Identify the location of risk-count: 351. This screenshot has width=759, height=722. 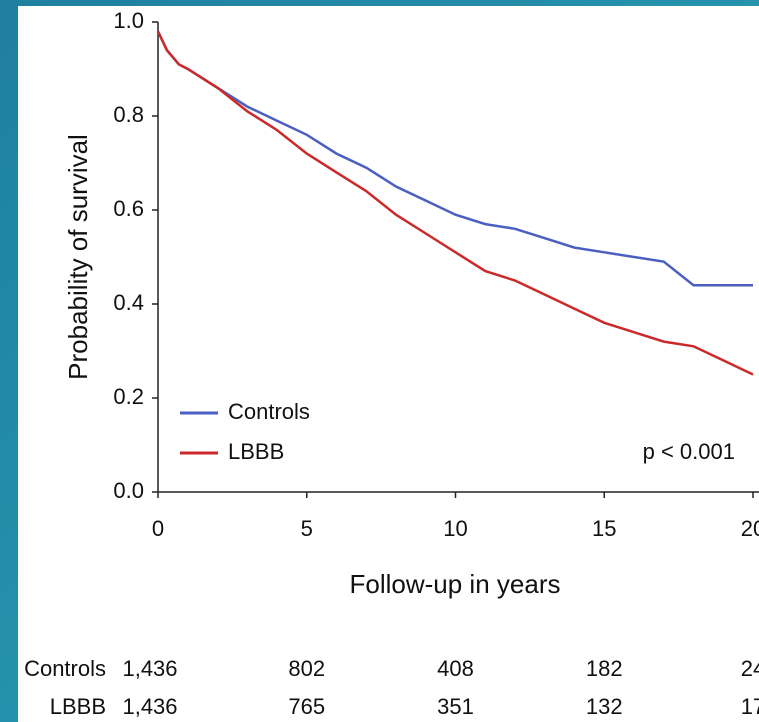
(455, 706).